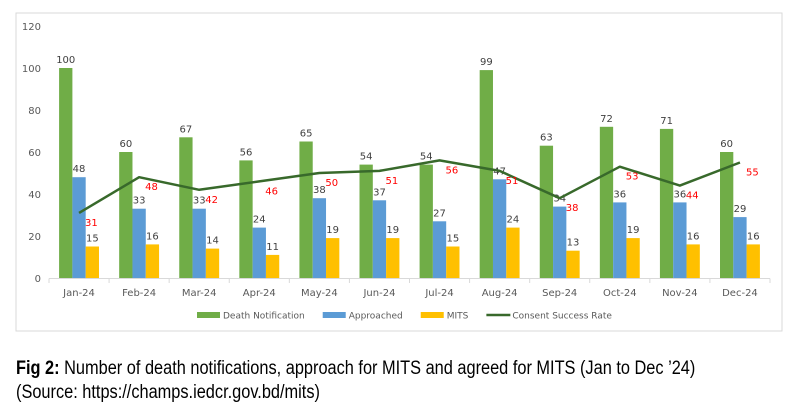 The image size is (800, 420). What do you see at coordinates (452, 170) in the screenshot?
I see `line-value-label: 56` at bounding box center [452, 170].